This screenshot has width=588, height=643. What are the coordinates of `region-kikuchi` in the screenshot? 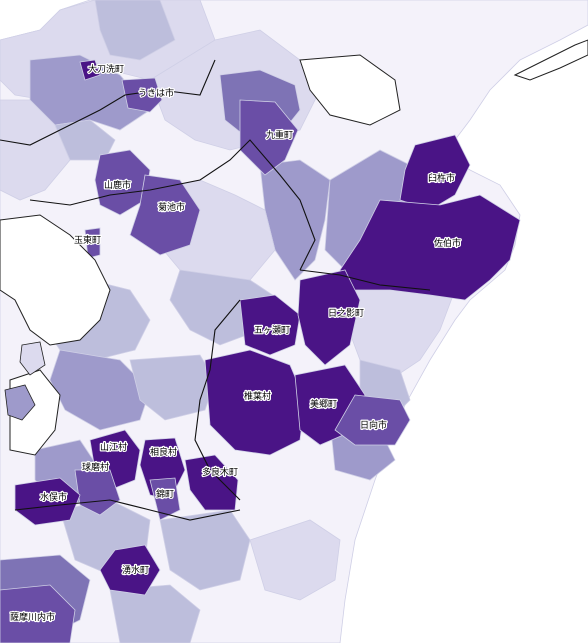 It's located at (165, 215).